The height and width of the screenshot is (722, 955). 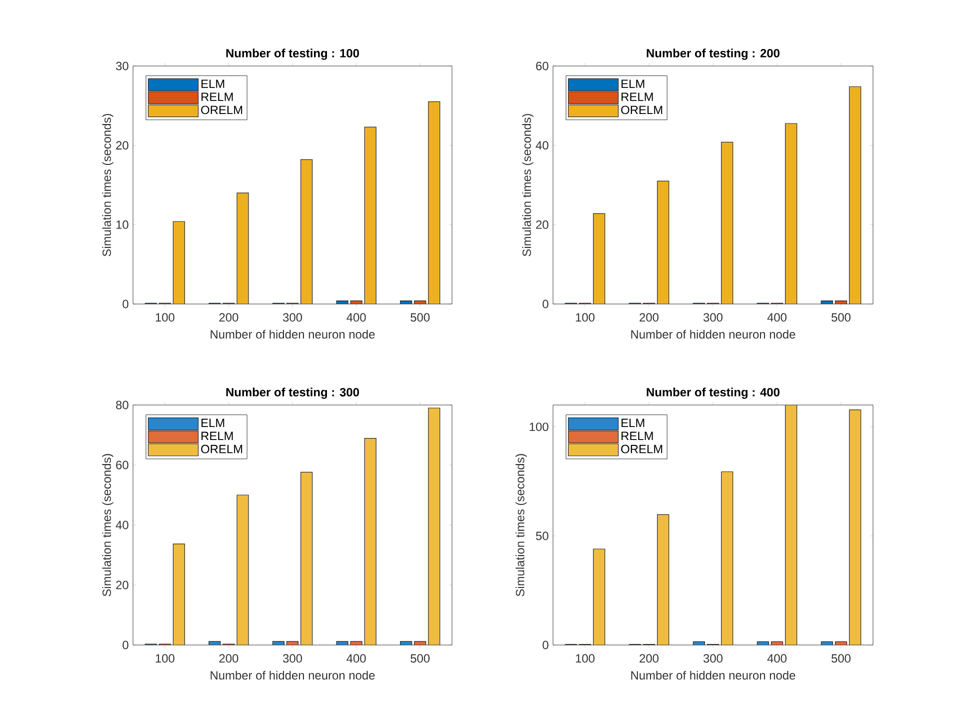 I want to click on chart-title: Number of testing : 200, so click(x=713, y=54).